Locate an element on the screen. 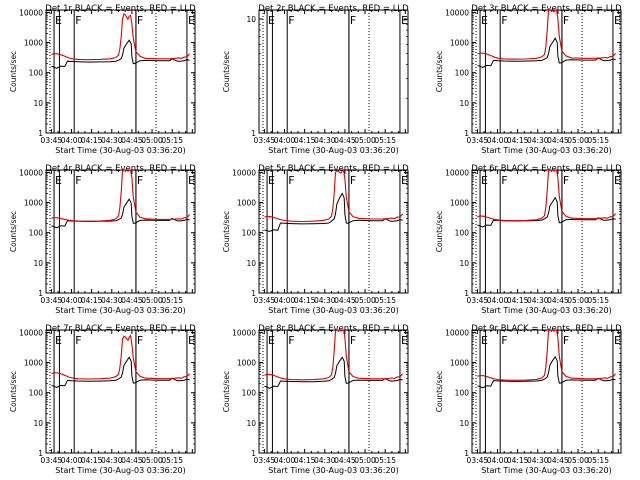 Image resolution: width=640 pixels, height=480 pixels. plot-title: Det 3r BLACK = Events, RED = LLD is located at coordinates (546, 9).